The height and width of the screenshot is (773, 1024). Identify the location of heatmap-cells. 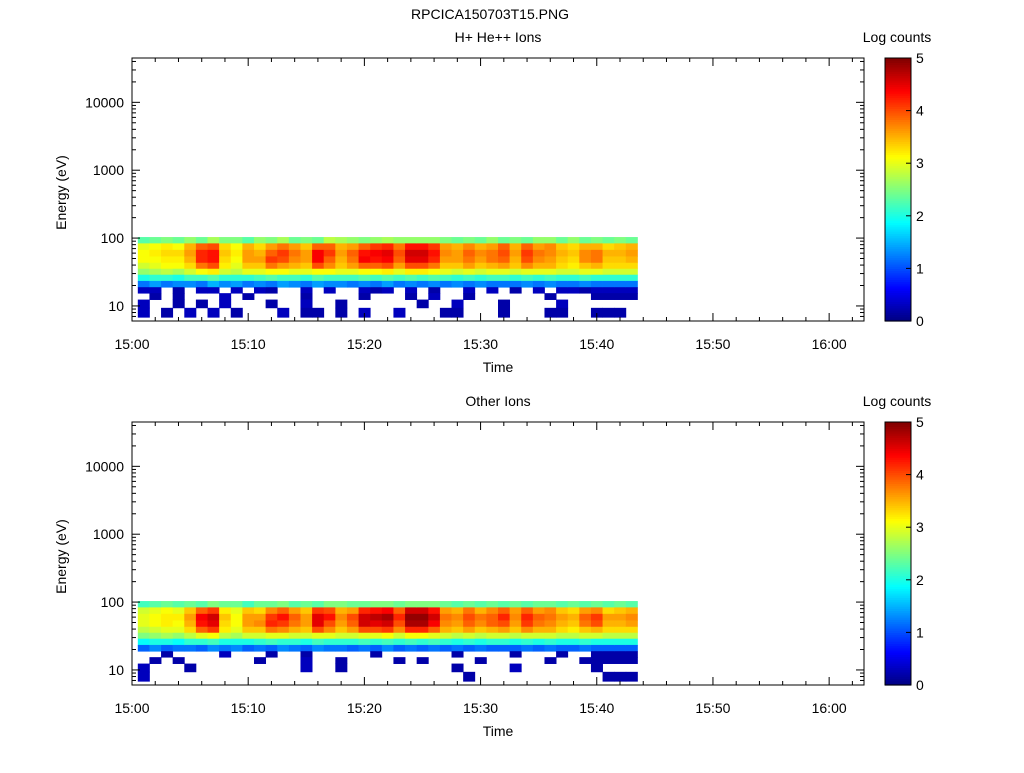
(387, 277).